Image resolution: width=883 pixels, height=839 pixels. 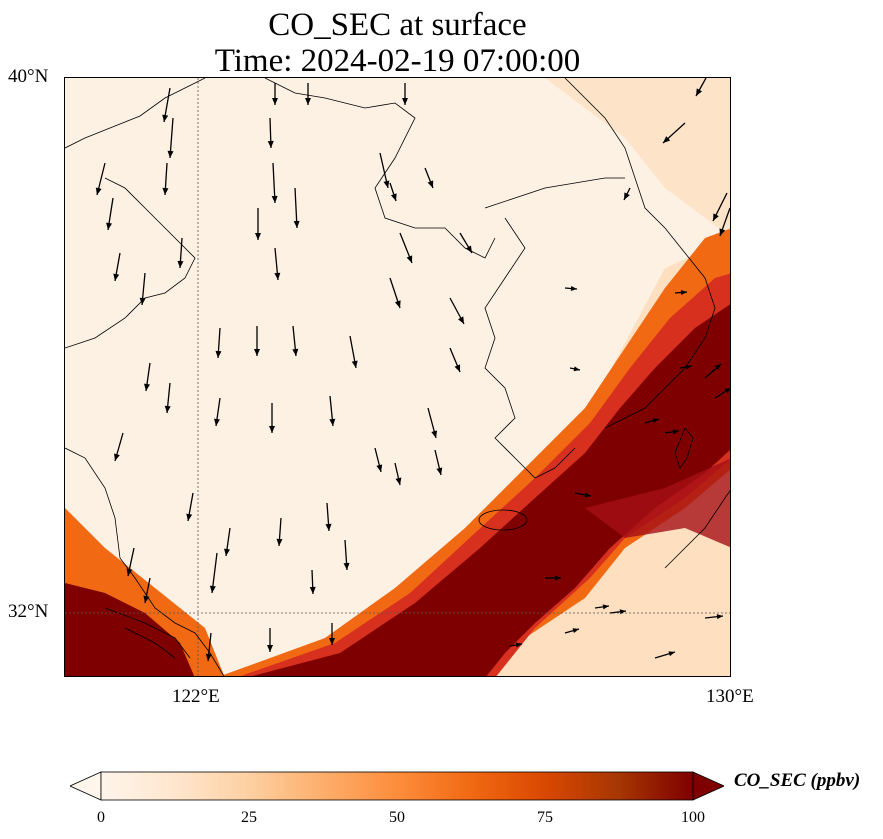 I want to click on coastline-korea-west, so click(x=530, y=348).